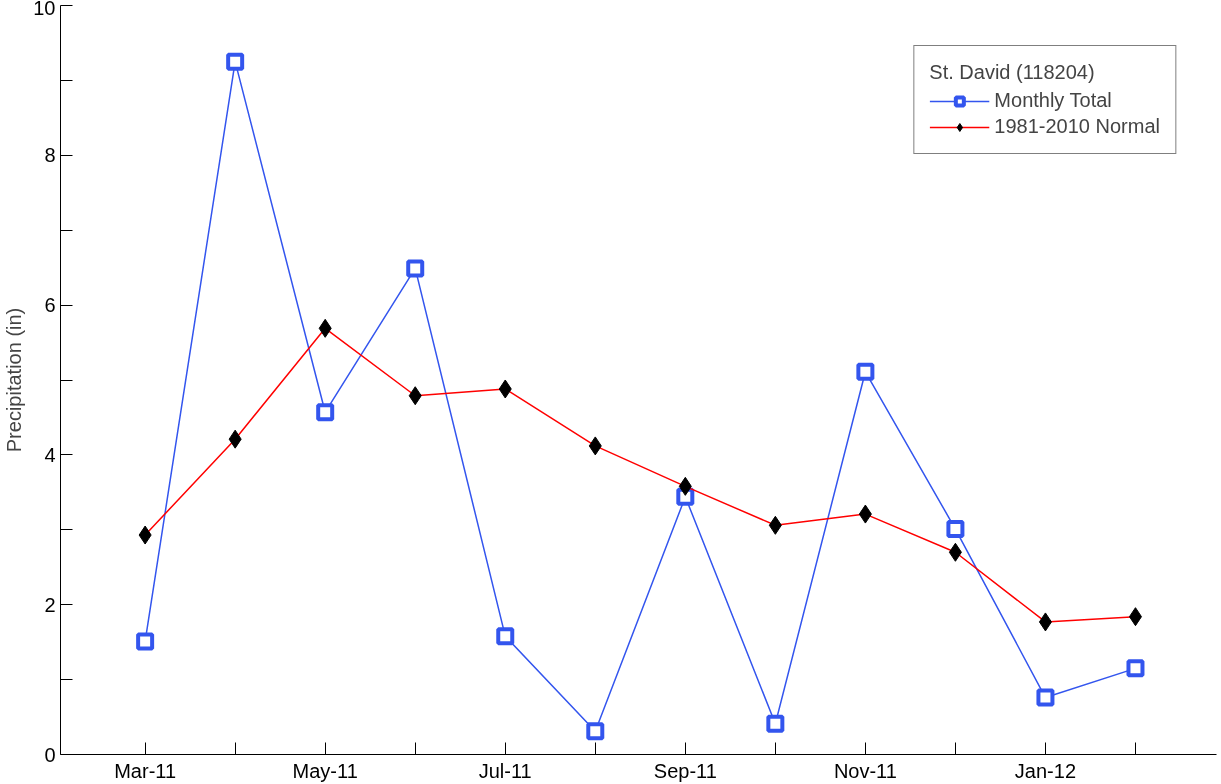 The width and height of the screenshot is (1221, 784). What do you see at coordinates (50, 454) in the screenshot?
I see `y-tick-label: 4` at bounding box center [50, 454].